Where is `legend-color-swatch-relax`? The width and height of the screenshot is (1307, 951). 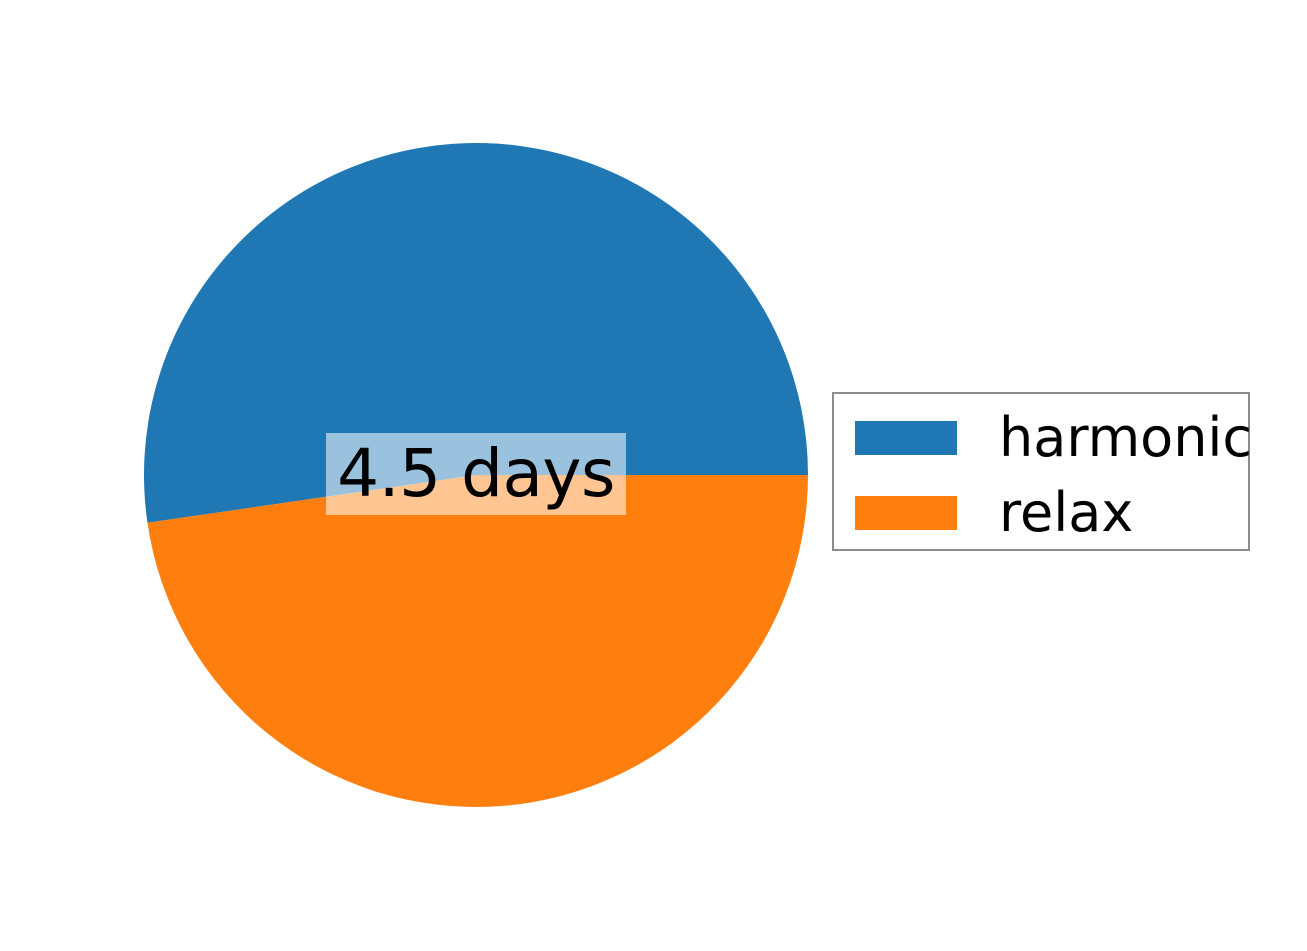
legend-color-swatch-relax is located at coordinates (906, 513).